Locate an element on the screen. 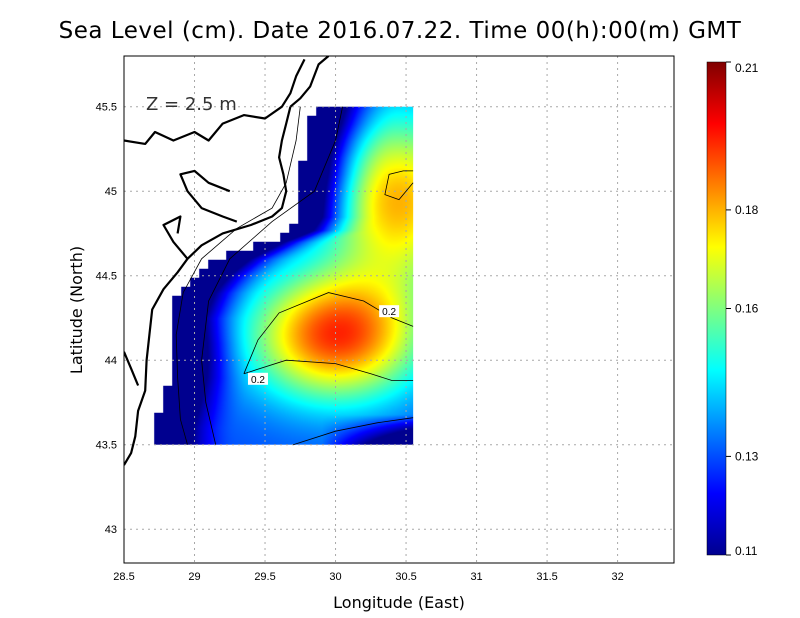 This screenshot has width=800, height=618. colorbar-label: 0.13 is located at coordinates (747, 456).